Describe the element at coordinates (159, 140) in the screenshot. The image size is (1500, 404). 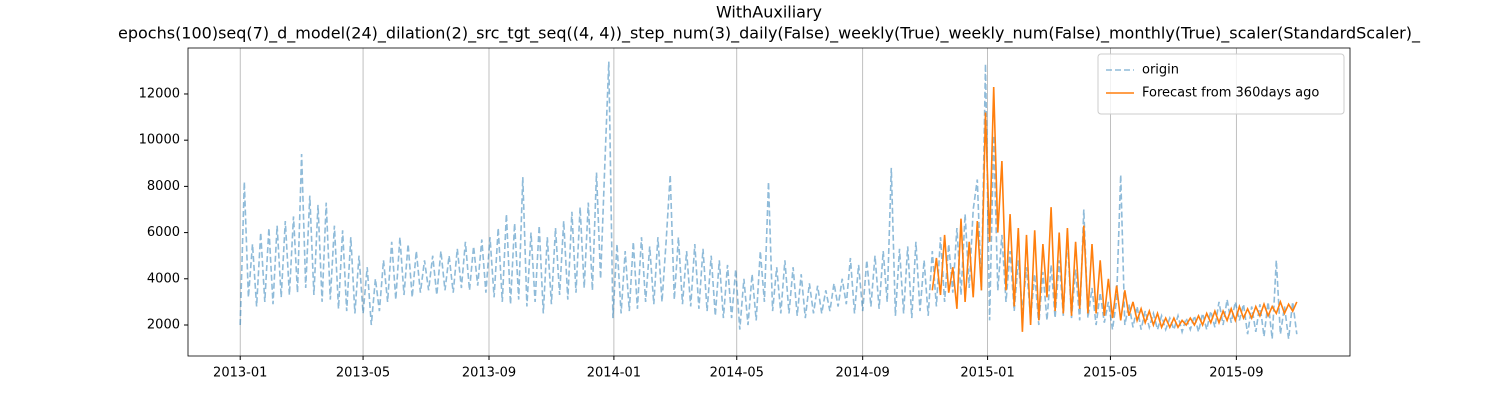
I see `y-tick-label: 10000` at that location.